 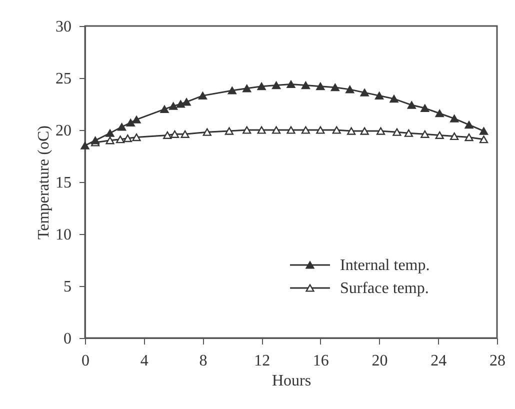 I want to click on x-tick-label: 12, so click(x=262, y=361).